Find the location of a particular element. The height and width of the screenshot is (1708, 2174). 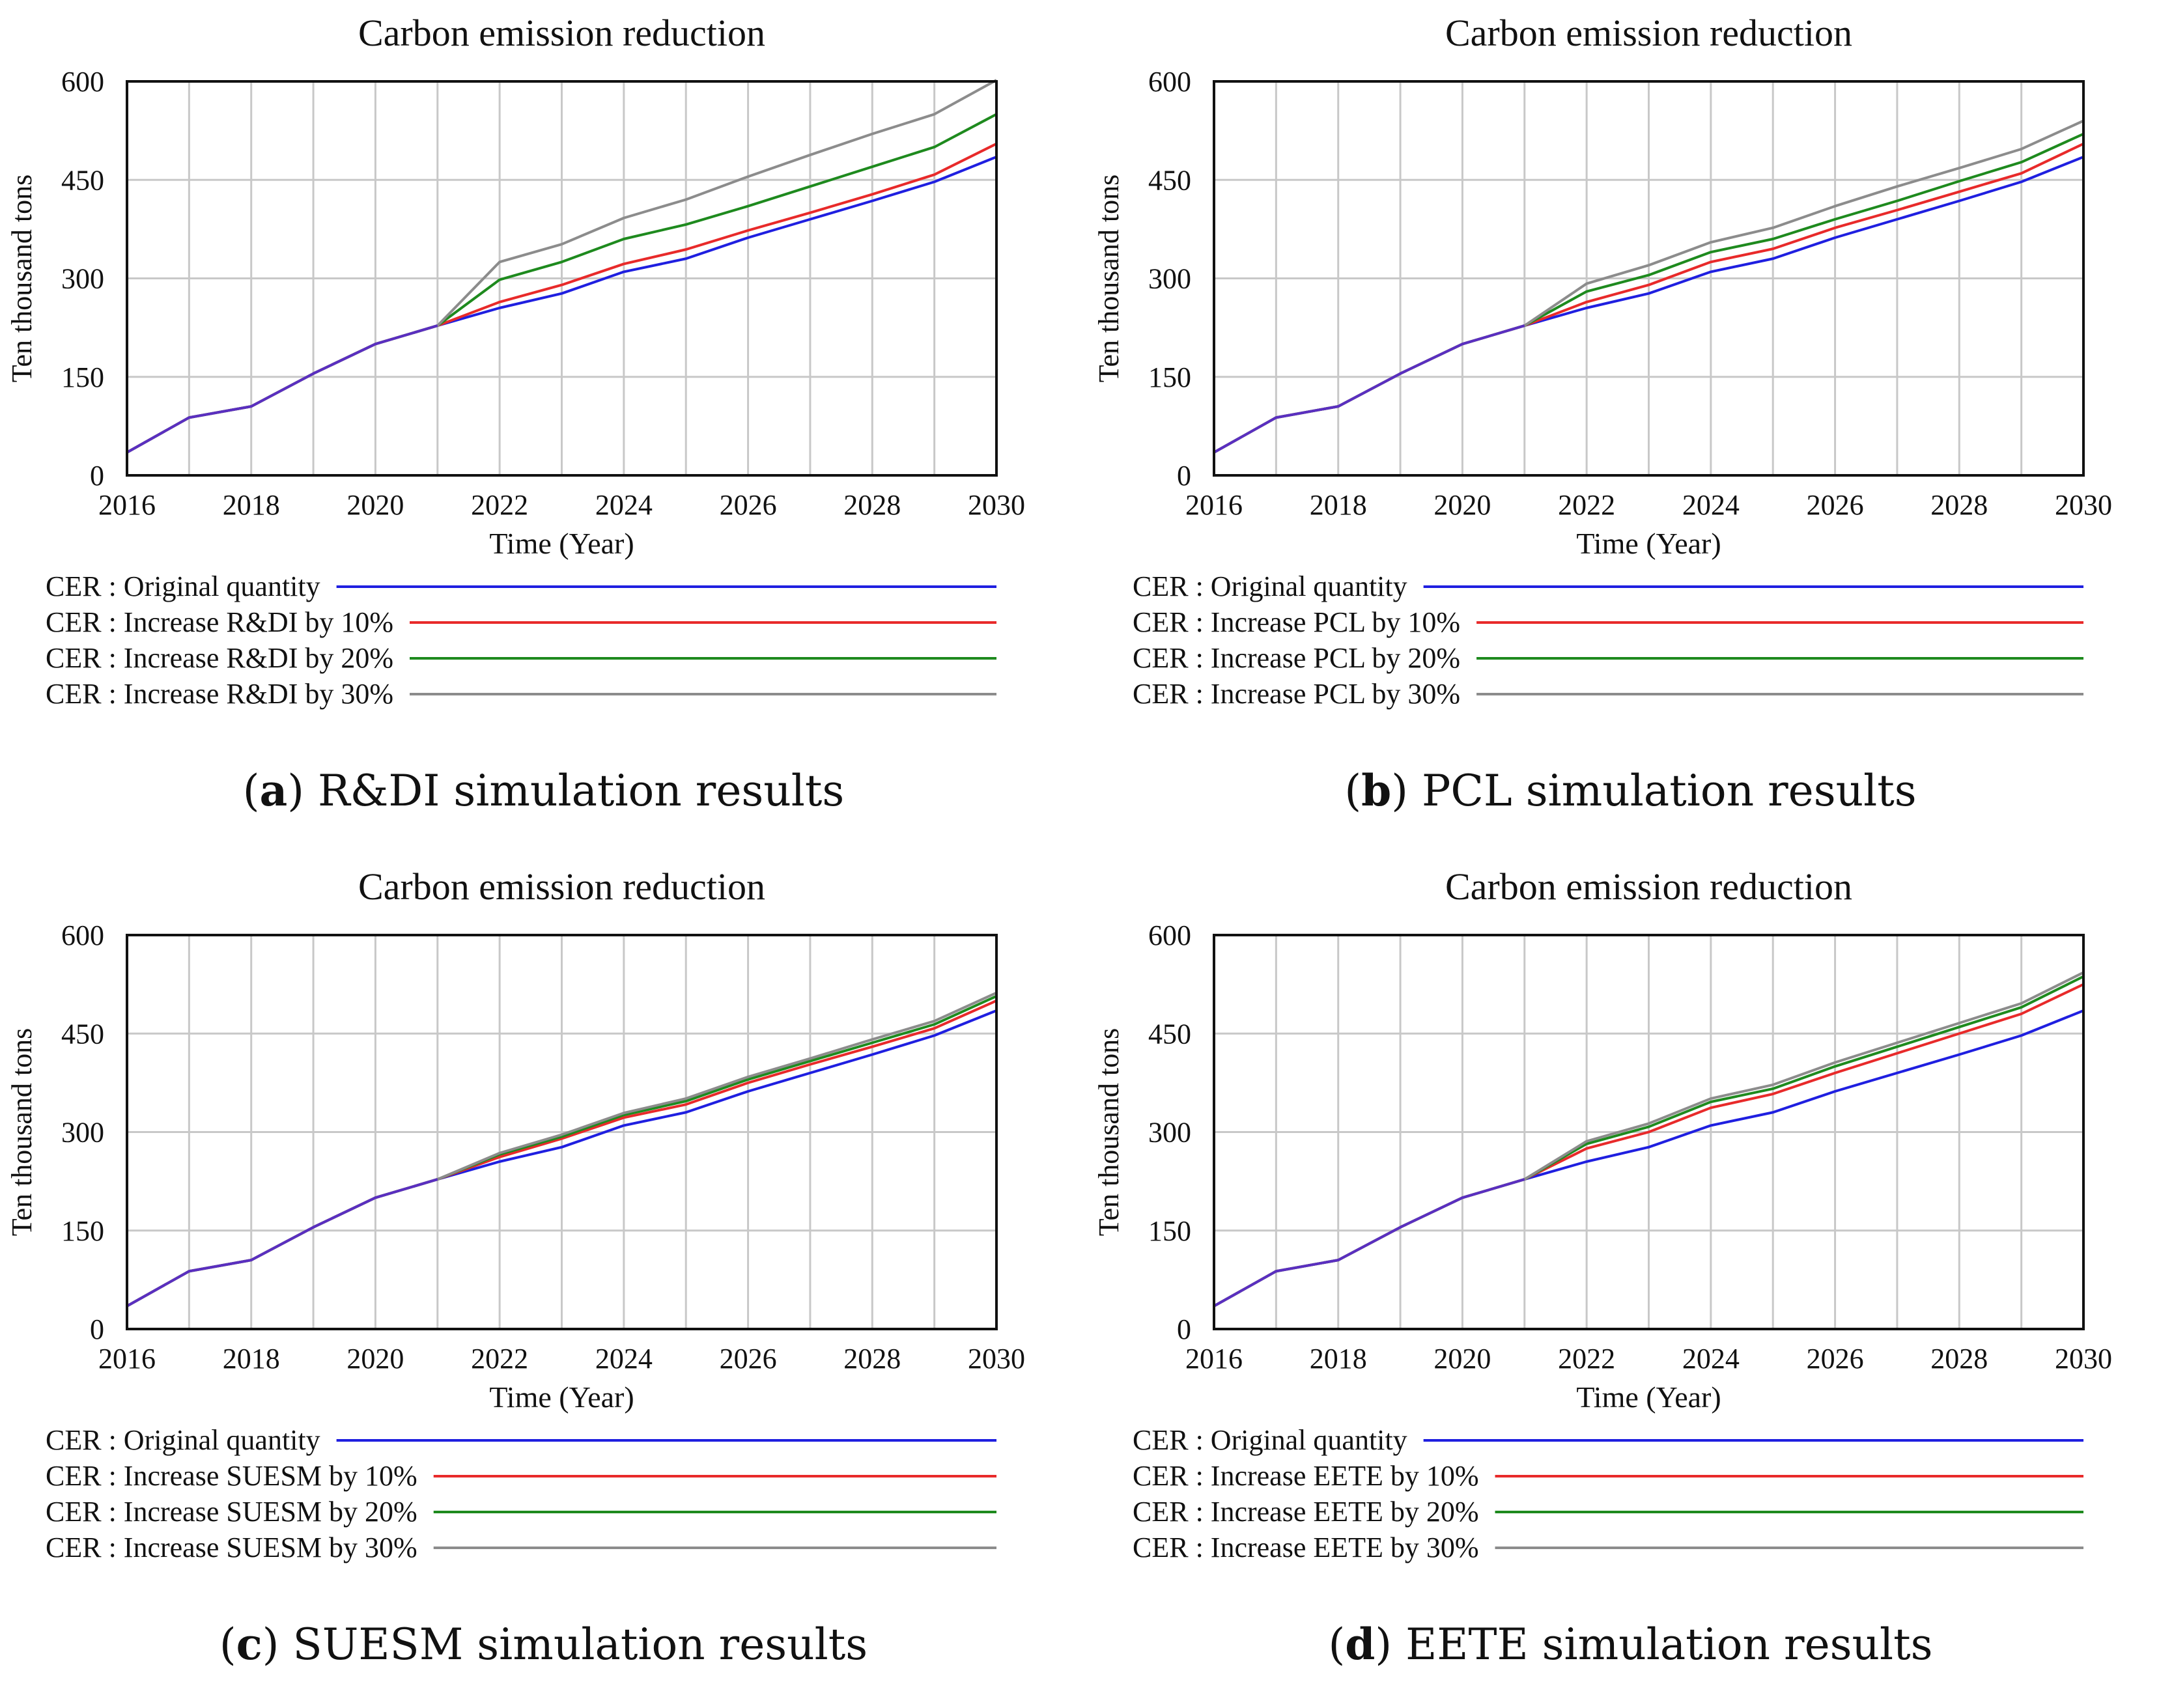

legend-label-2: CER : Increase PCL by 10% is located at coordinates (1296, 622).